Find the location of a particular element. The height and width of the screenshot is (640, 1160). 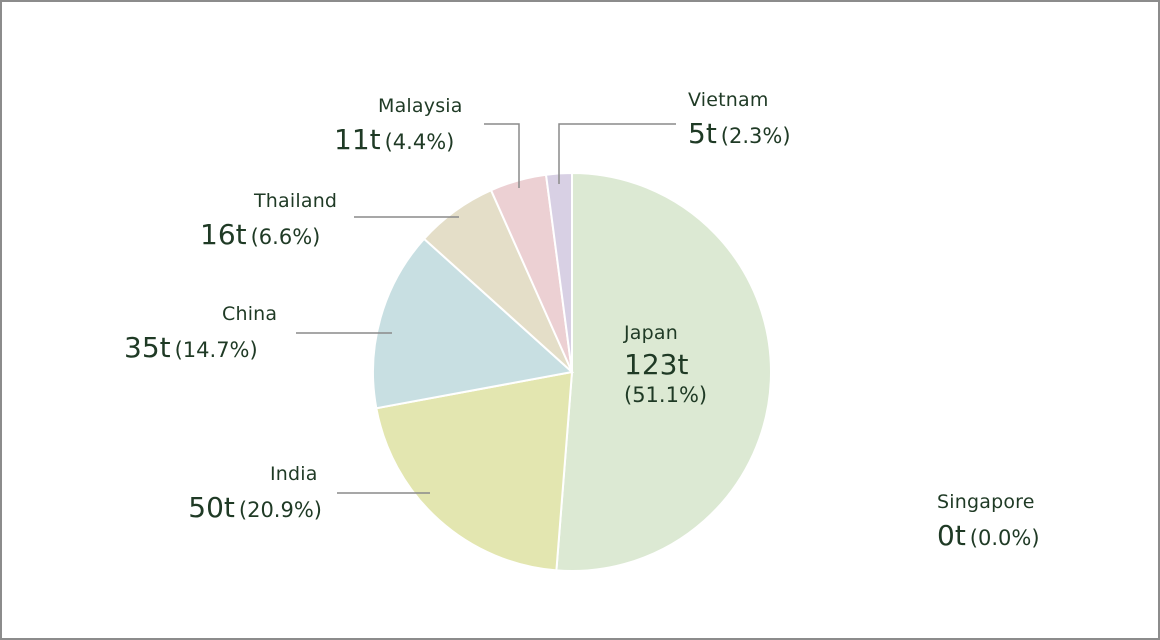

label-singapore-name: Singapore is located at coordinates (986, 502).